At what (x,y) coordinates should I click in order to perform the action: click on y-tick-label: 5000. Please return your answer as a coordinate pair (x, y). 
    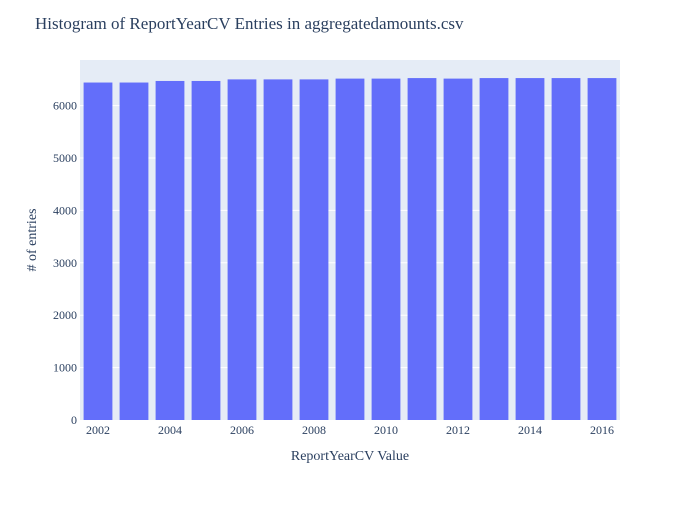
    Looking at the image, I should click on (65, 158).